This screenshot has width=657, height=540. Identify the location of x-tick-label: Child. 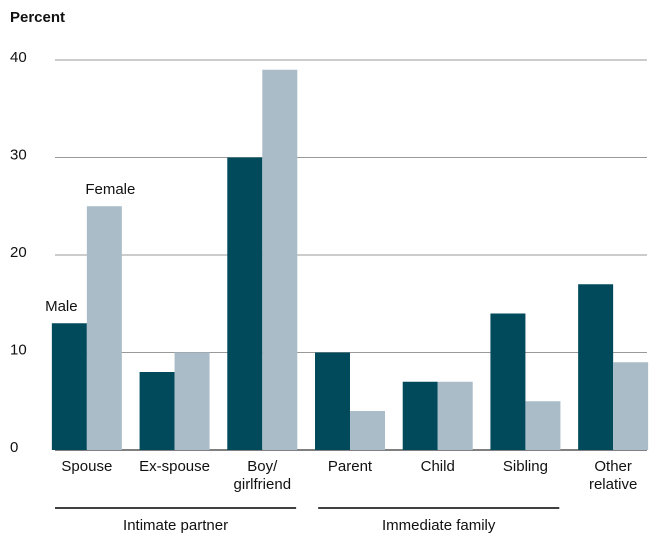
(438, 466).